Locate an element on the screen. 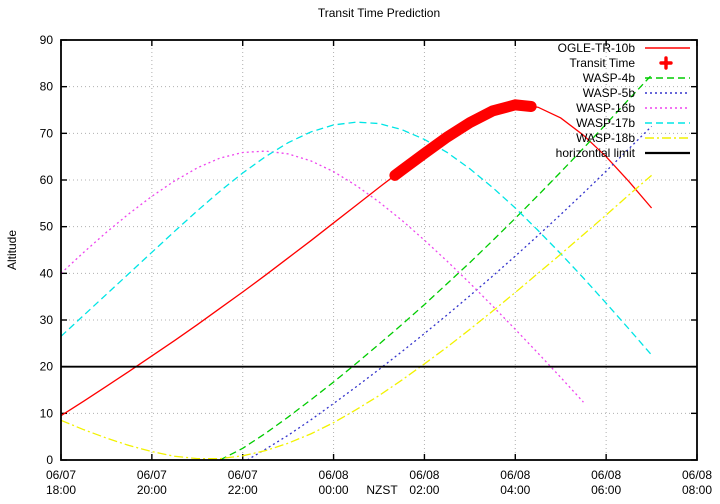  y-tick-label: 60 is located at coordinates (47, 180).